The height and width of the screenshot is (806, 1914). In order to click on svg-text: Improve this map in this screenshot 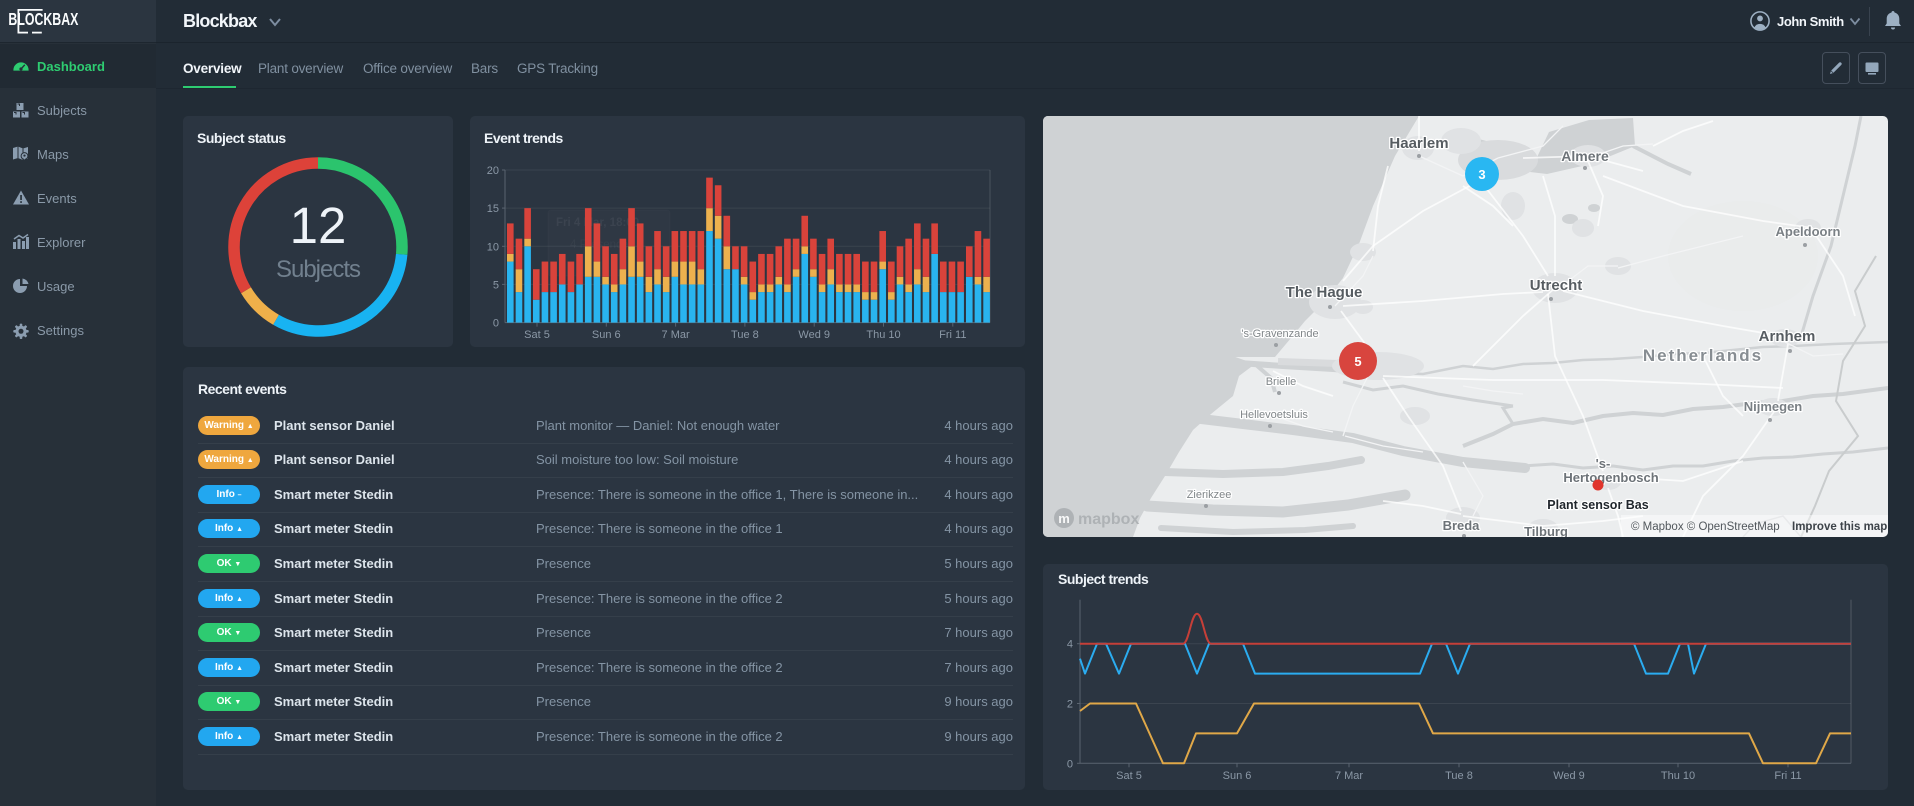, I will do `click(1839, 527)`.